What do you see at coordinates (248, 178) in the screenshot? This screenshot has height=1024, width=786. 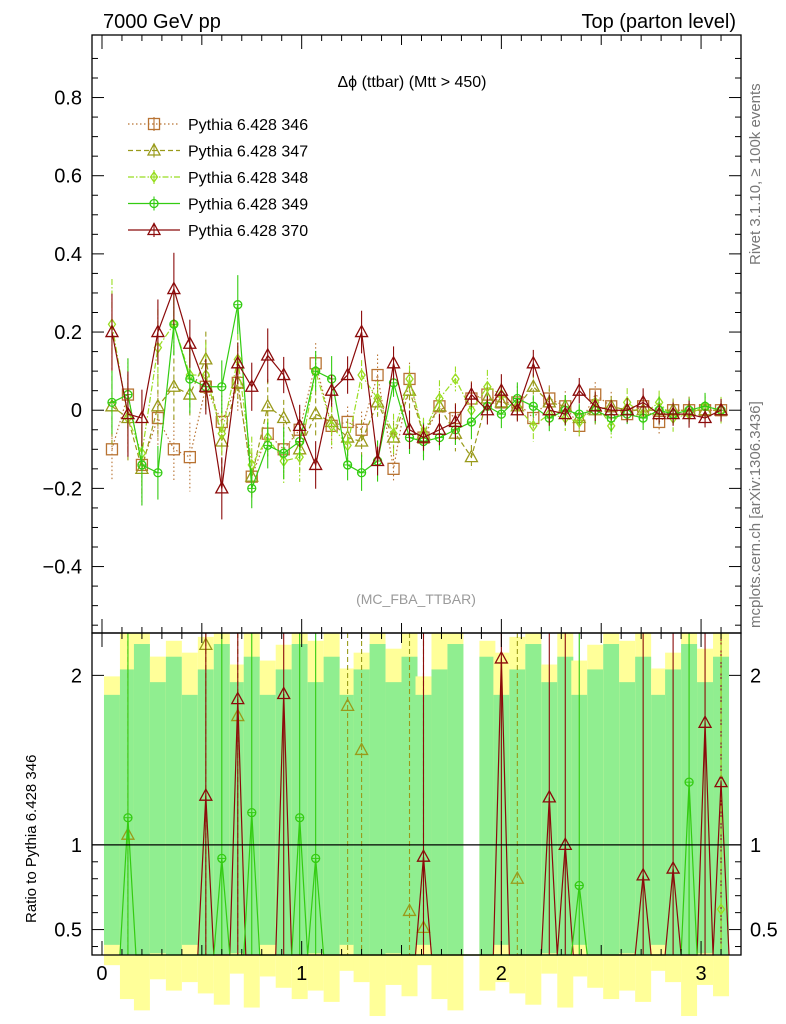 I see `legend-label: Pythia 6.428 348` at bounding box center [248, 178].